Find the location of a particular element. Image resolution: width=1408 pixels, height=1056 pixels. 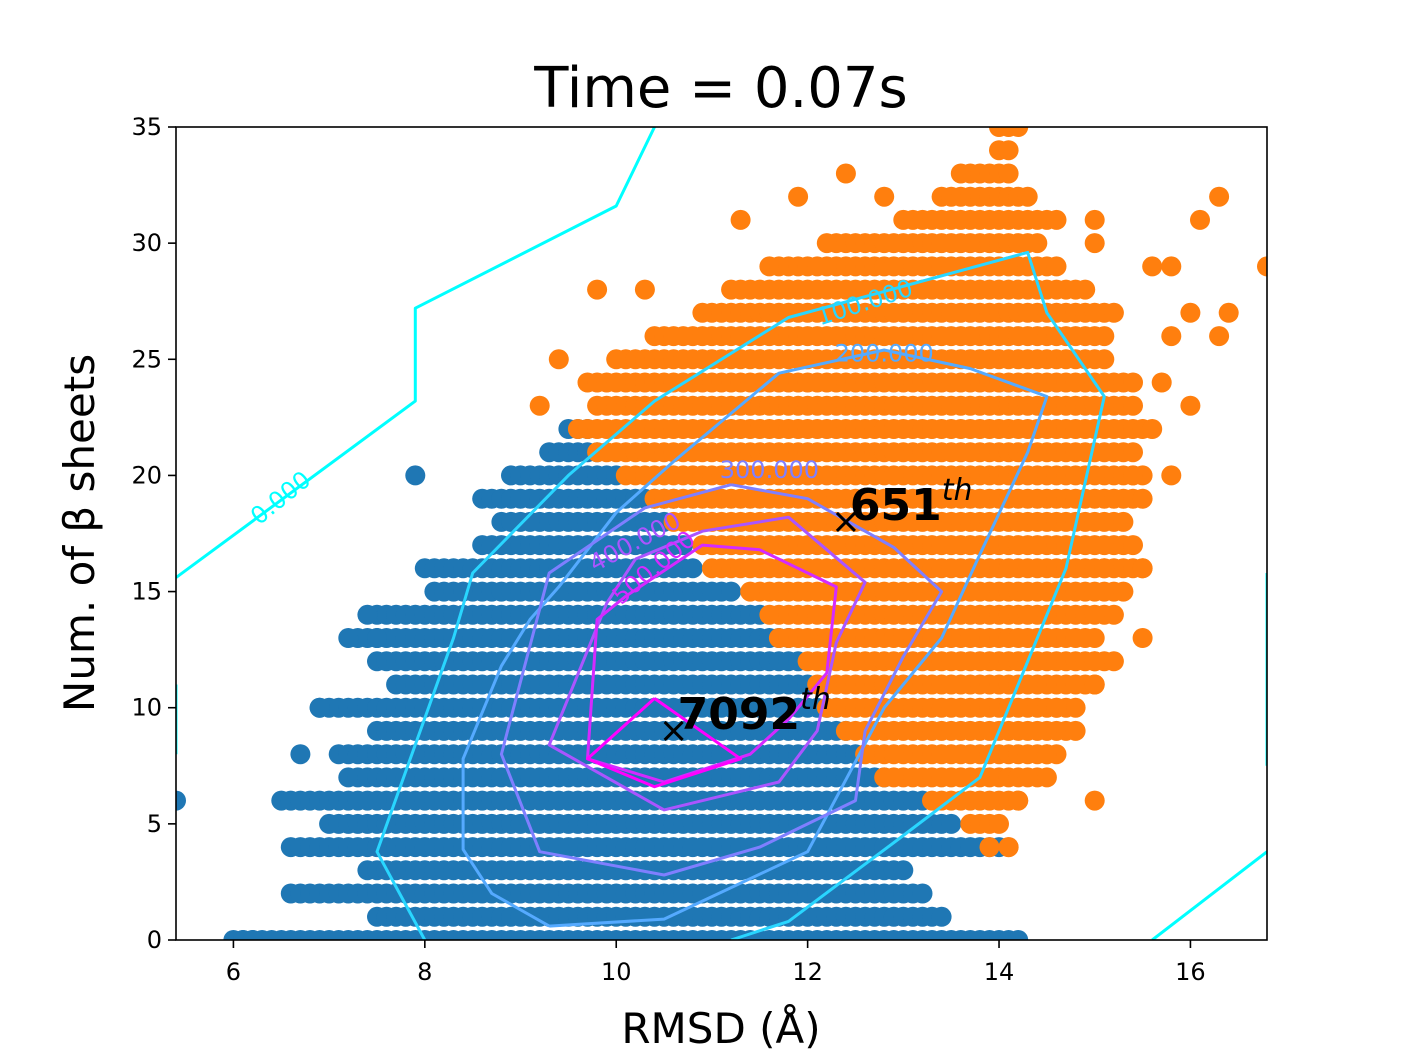

x-axis: 6 8 10 12 14 16 is located at coordinates (716, 963).